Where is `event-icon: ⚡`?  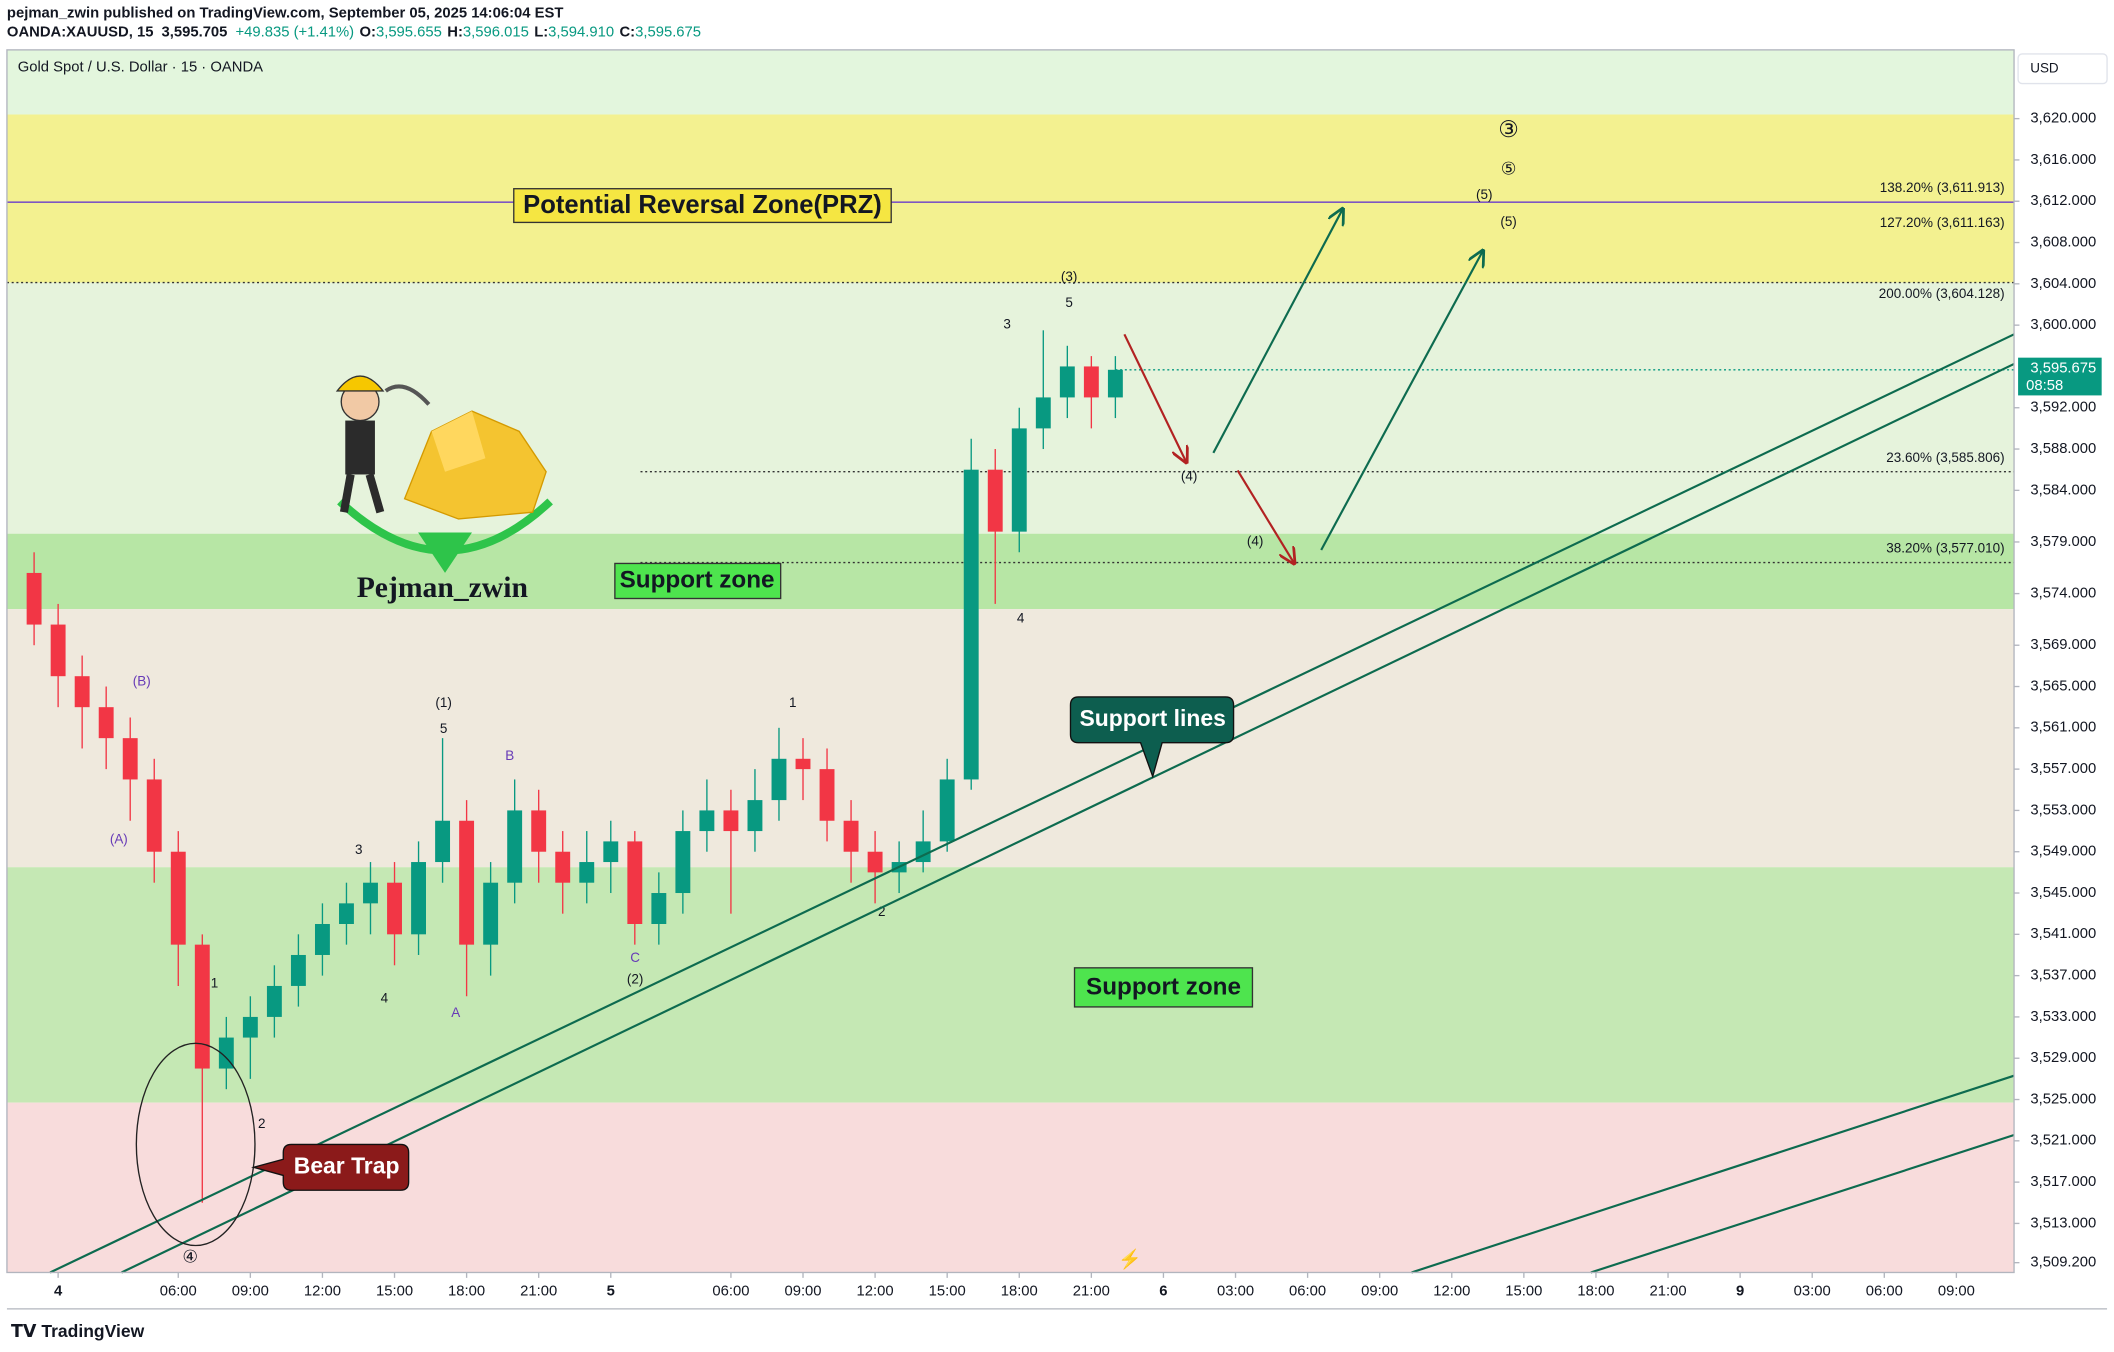
event-icon: ⚡ is located at coordinates (1129, 1258).